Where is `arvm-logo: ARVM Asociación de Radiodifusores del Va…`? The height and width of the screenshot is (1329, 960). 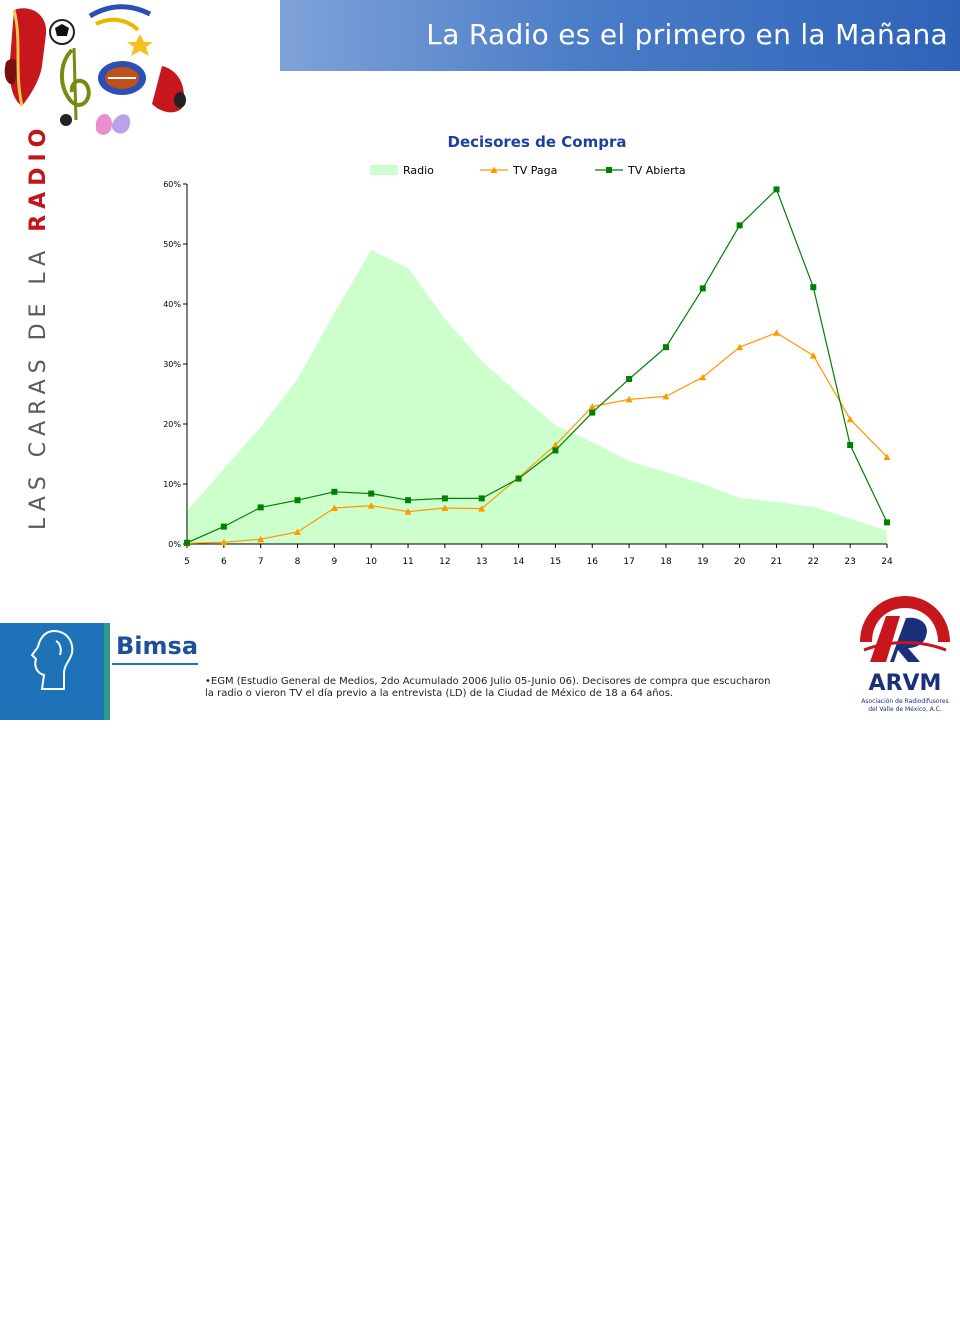 arvm-logo: ARVM Asociación de Radiodifusores del Va… is located at coordinates (905, 654).